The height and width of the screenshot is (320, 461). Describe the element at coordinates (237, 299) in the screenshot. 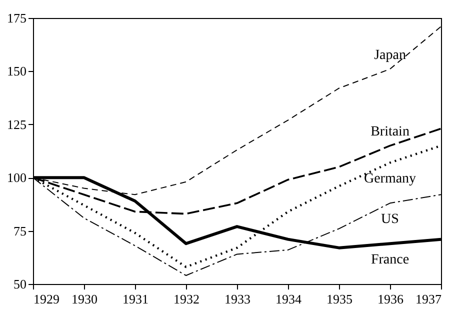

I see `x-tick-label: 1933` at that location.